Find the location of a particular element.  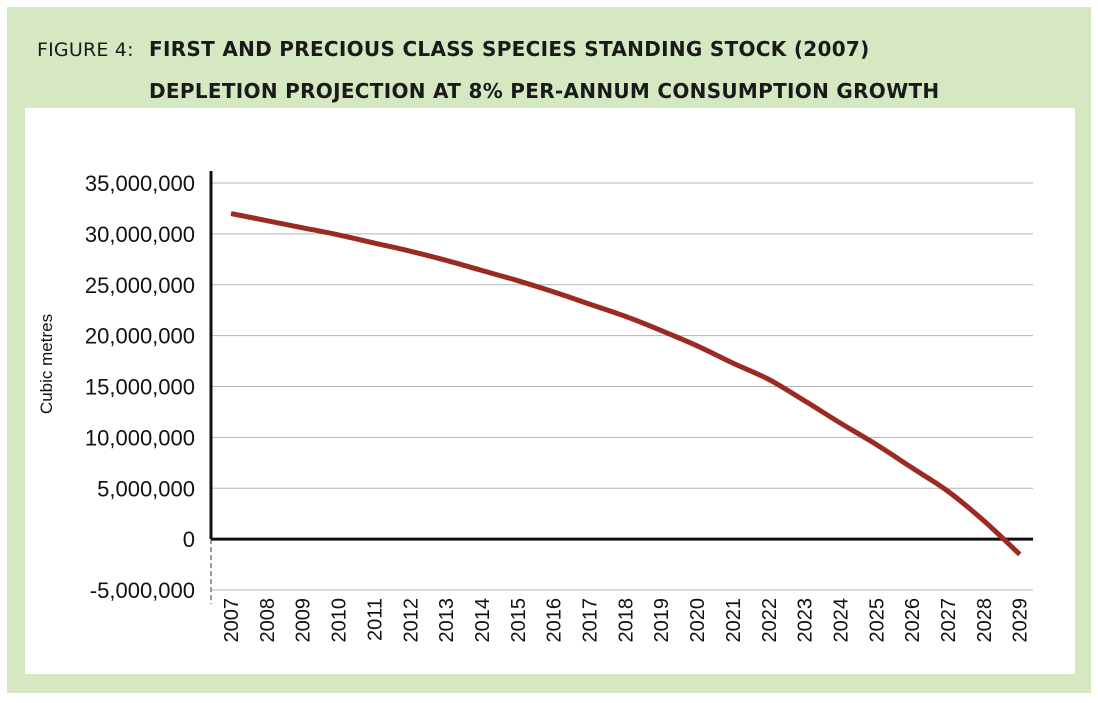

x-tick-label: 2018 is located at coordinates (626, 620).